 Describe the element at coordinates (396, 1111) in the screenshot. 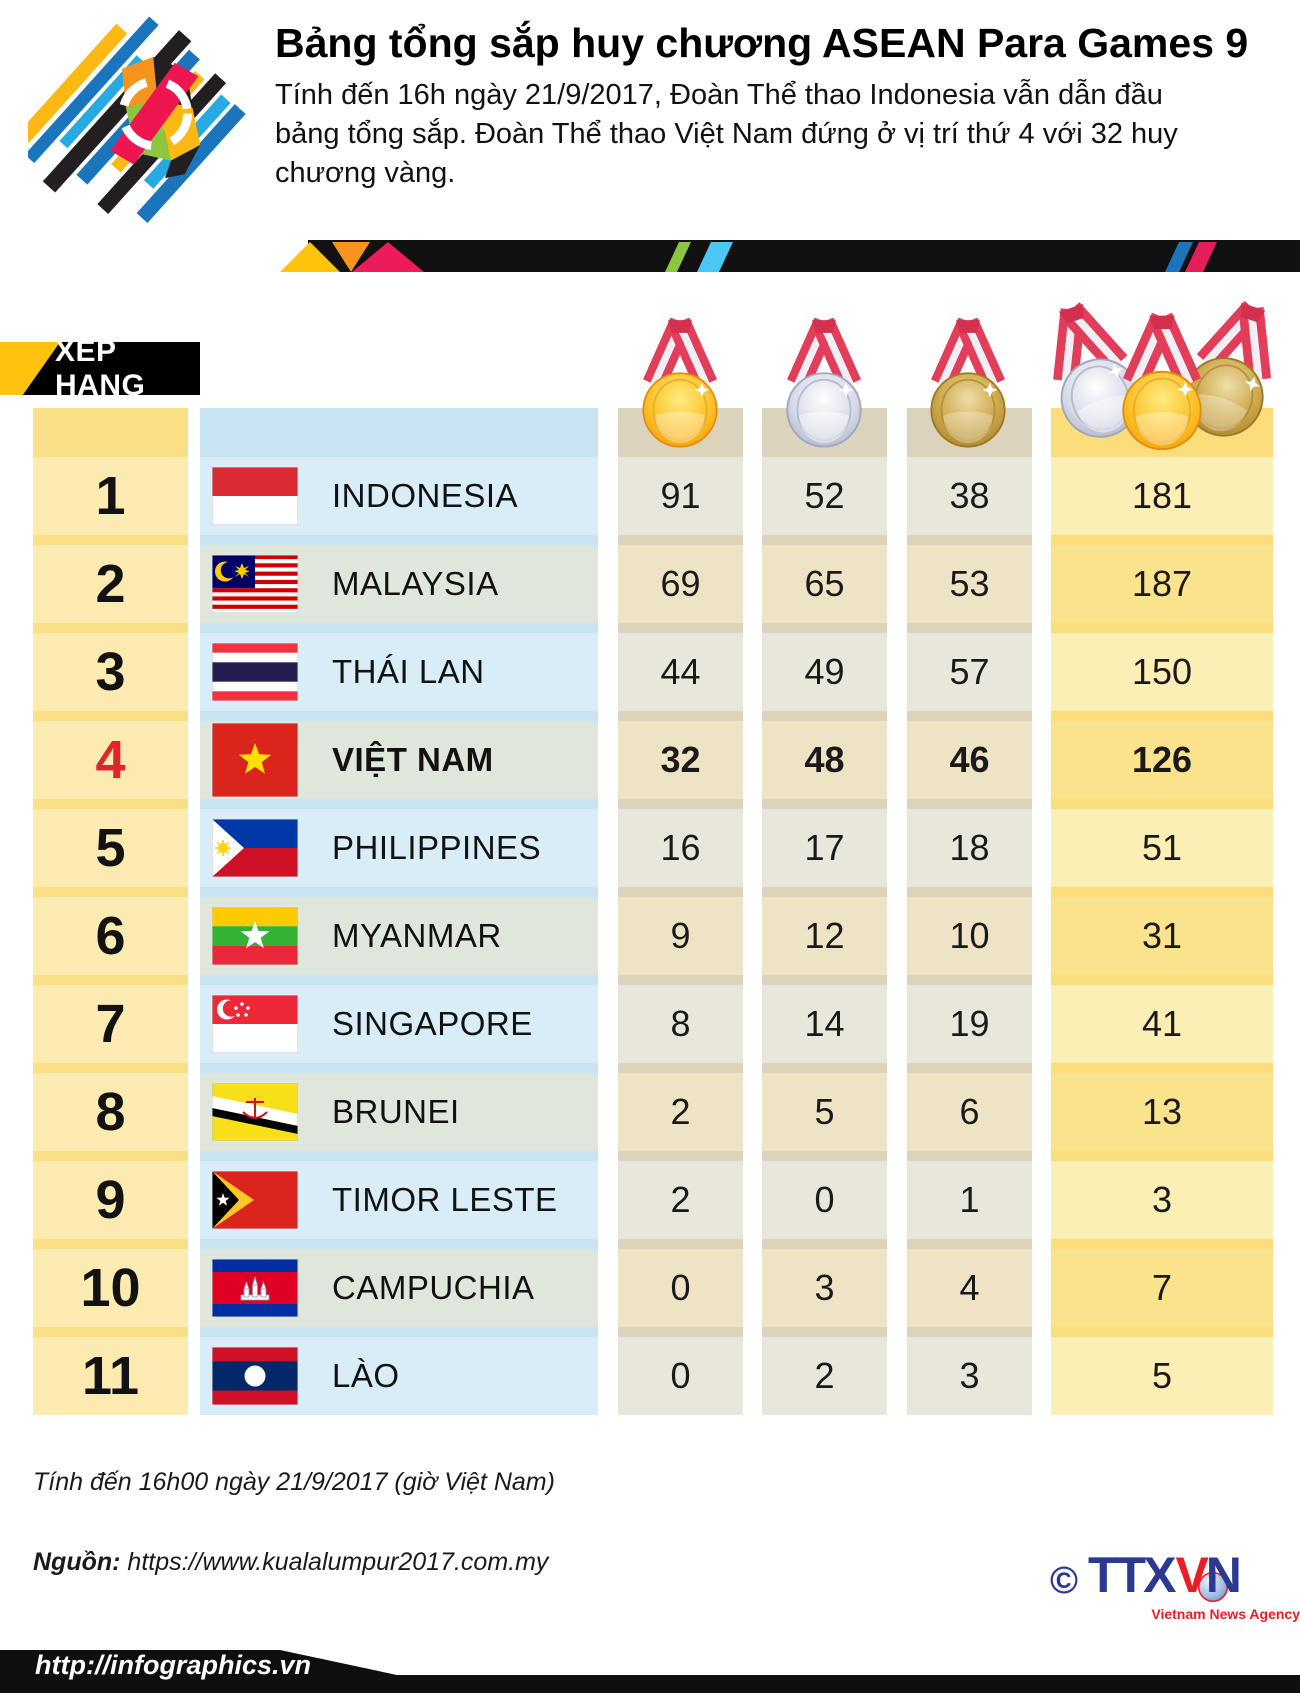

I see `country-name: BRUNEI` at that location.